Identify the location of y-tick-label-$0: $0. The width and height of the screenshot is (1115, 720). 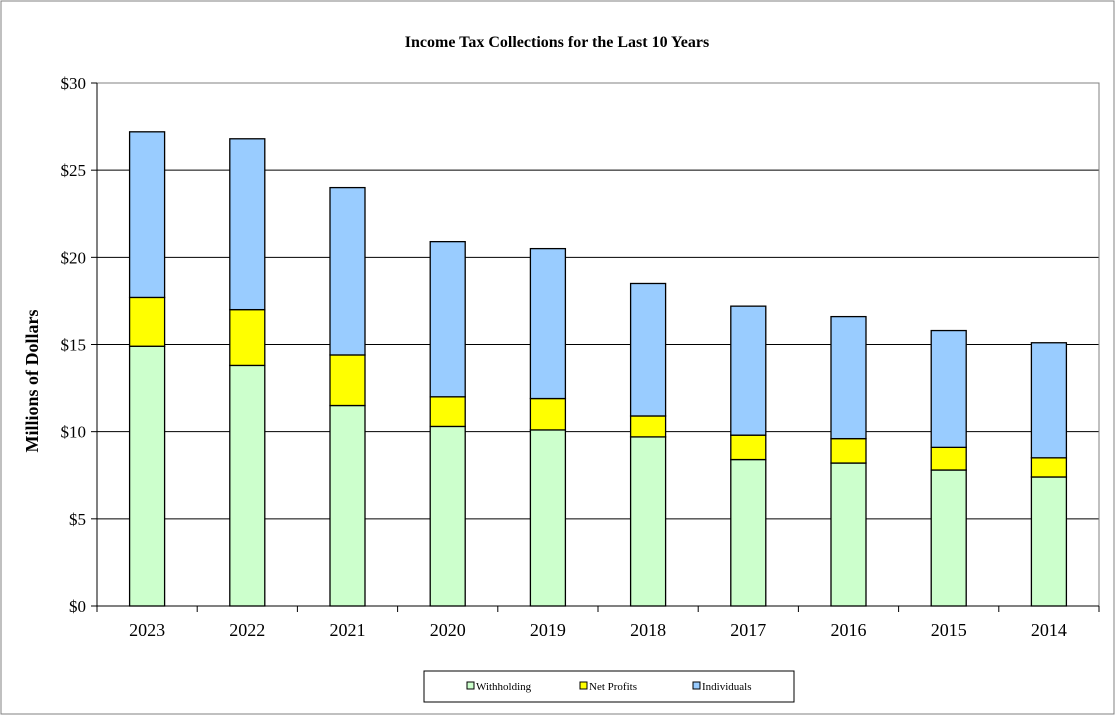
(77, 606).